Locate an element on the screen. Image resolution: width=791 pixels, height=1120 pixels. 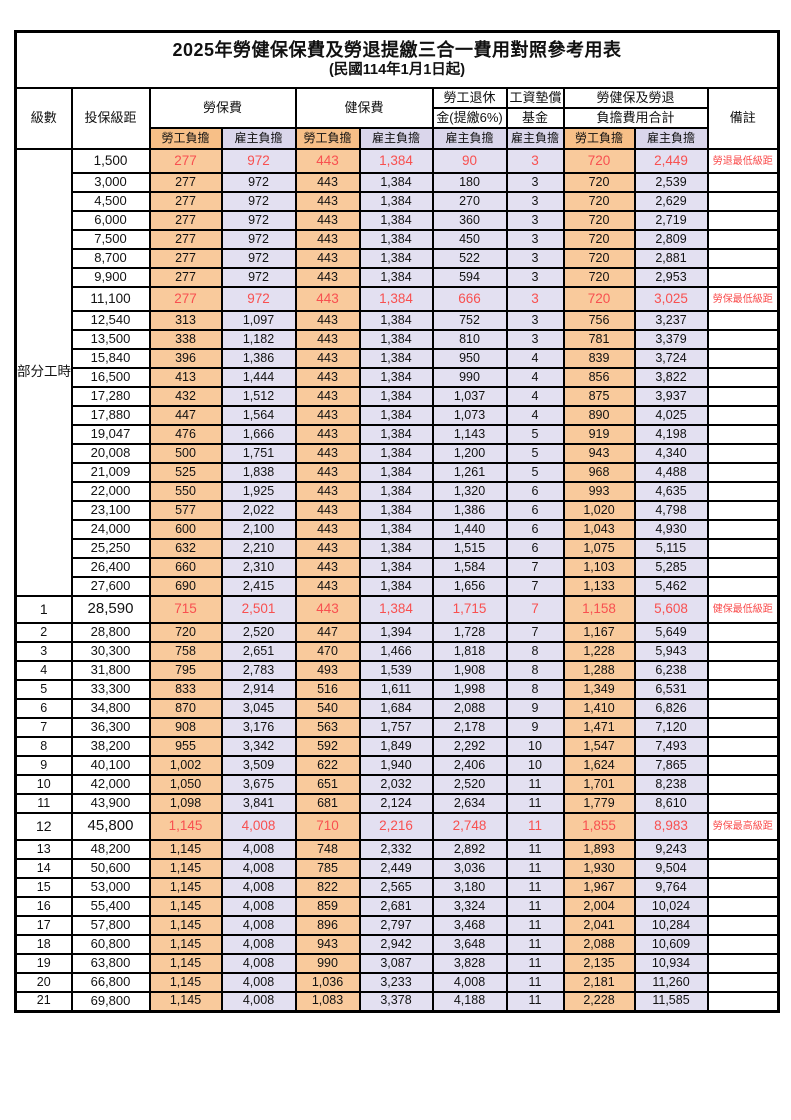
health-employee-cell: 748 is located at coordinates (327, 849).